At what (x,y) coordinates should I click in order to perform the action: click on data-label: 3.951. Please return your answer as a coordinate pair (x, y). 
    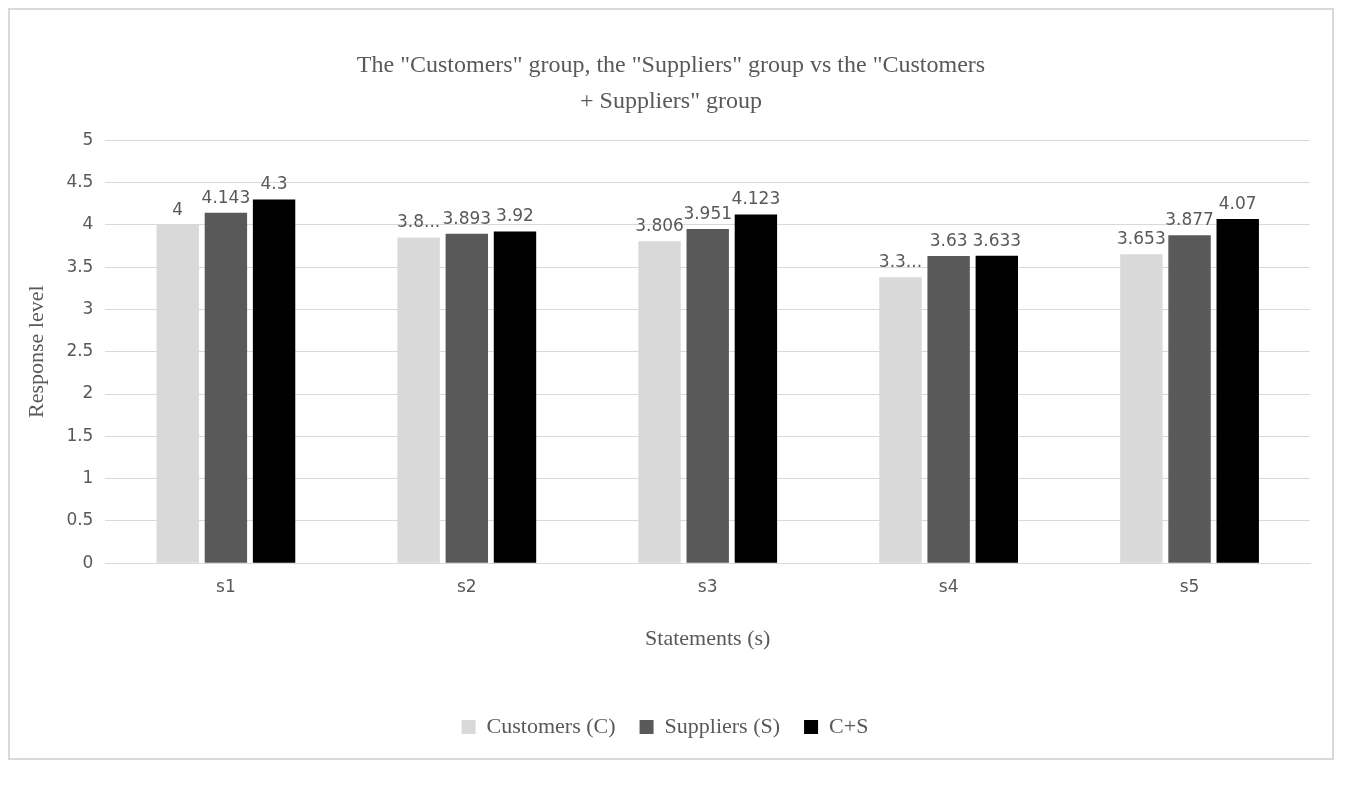
    Looking at the image, I should click on (708, 212).